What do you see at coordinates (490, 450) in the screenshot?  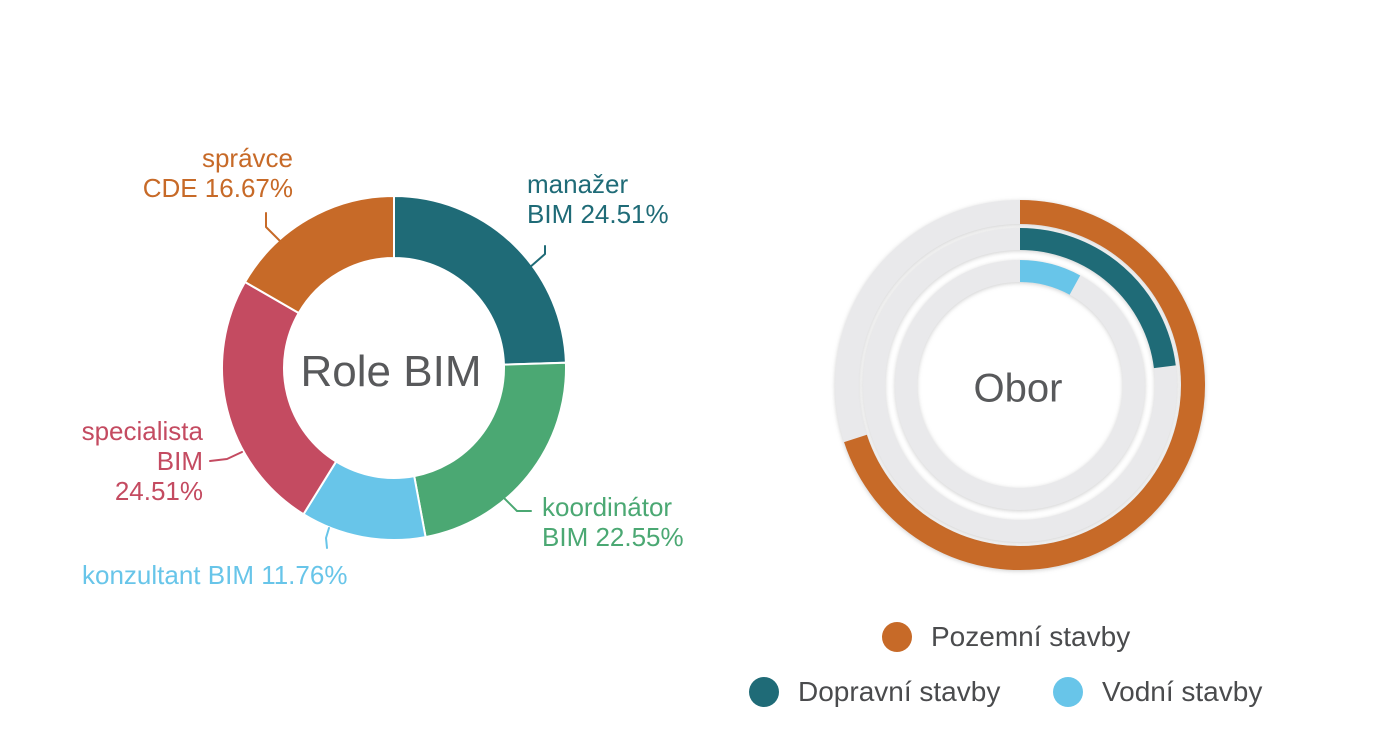 I see `donut-segment-koordinator-bim` at bounding box center [490, 450].